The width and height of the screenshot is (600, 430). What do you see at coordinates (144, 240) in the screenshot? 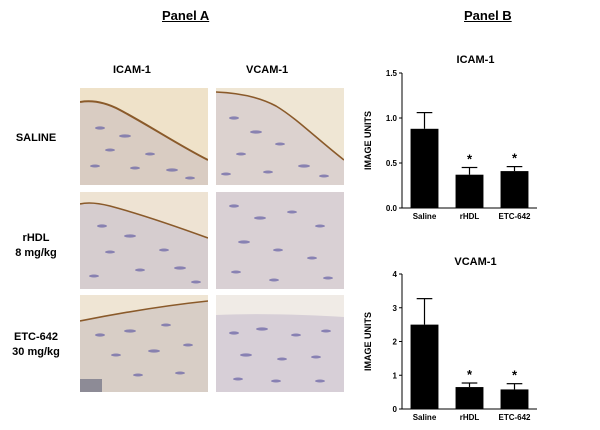
I see `micrograph-rhdl-icam` at bounding box center [144, 240].